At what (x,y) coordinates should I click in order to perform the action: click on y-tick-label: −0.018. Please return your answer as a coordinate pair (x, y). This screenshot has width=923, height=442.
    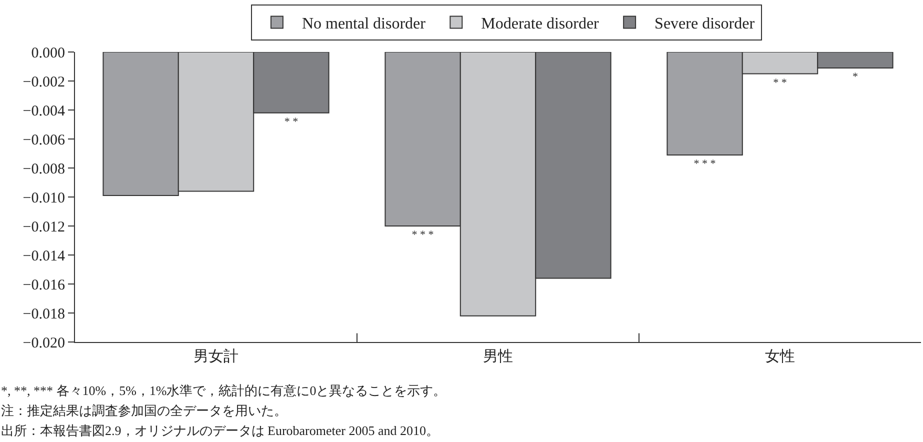
    Looking at the image, I should click on (43, 314).